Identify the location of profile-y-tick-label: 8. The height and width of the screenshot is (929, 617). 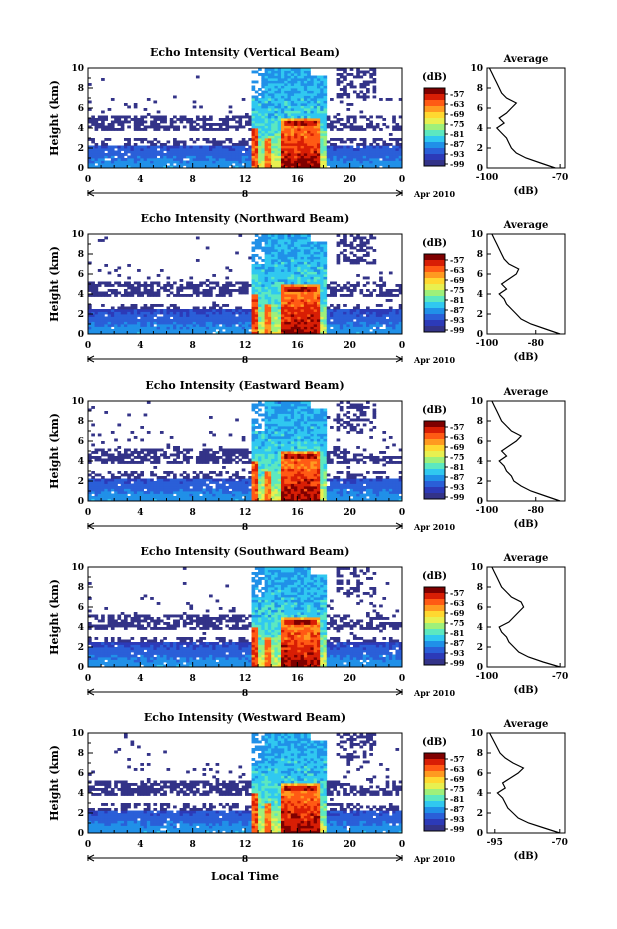
(480, 422).